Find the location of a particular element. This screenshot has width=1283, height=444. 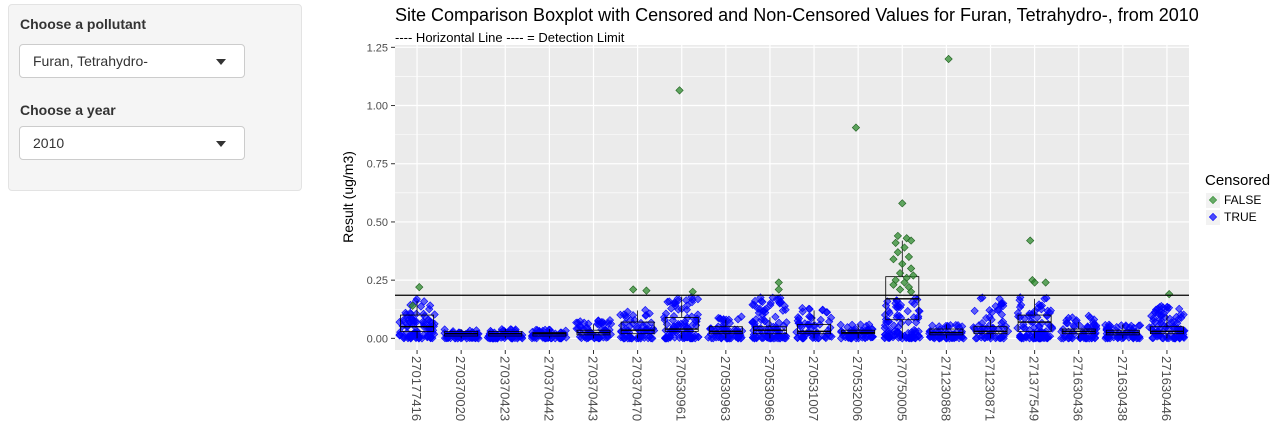

x-tick-label: 270530966 is located at coordinates (769, 388).